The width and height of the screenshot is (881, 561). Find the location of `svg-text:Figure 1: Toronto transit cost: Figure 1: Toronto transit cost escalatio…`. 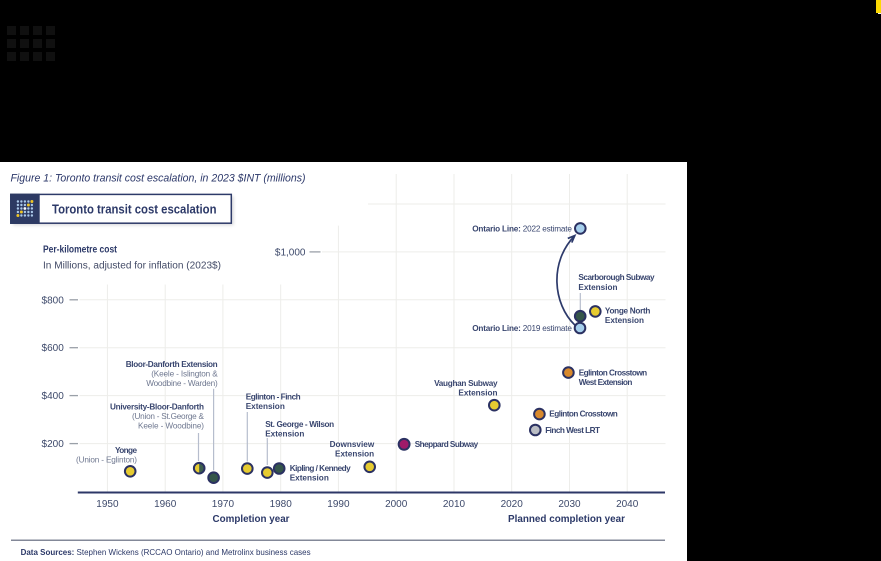

svg-text:Figure 1: Toronto transit cost: Figure 1: Toronto transit cost escalatio… is located at coordinates (158, 179).